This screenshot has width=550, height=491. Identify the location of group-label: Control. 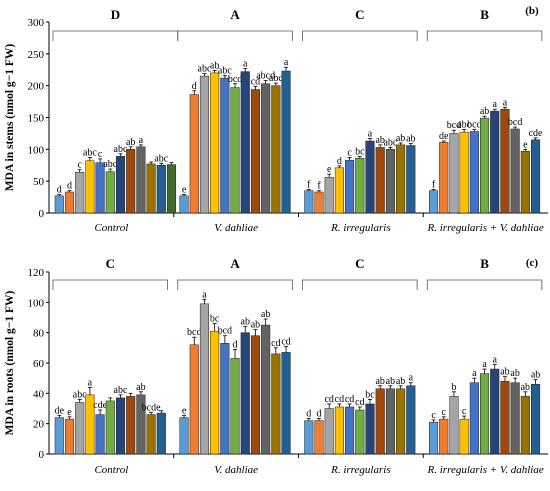
(111, 470).